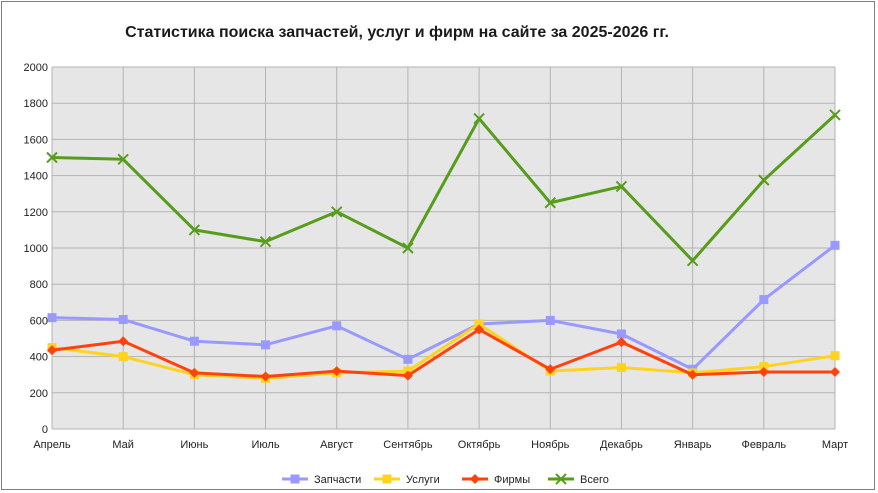 The image size is (878, 493). I want to click on y-tick-label: 800, so click(39, 285).